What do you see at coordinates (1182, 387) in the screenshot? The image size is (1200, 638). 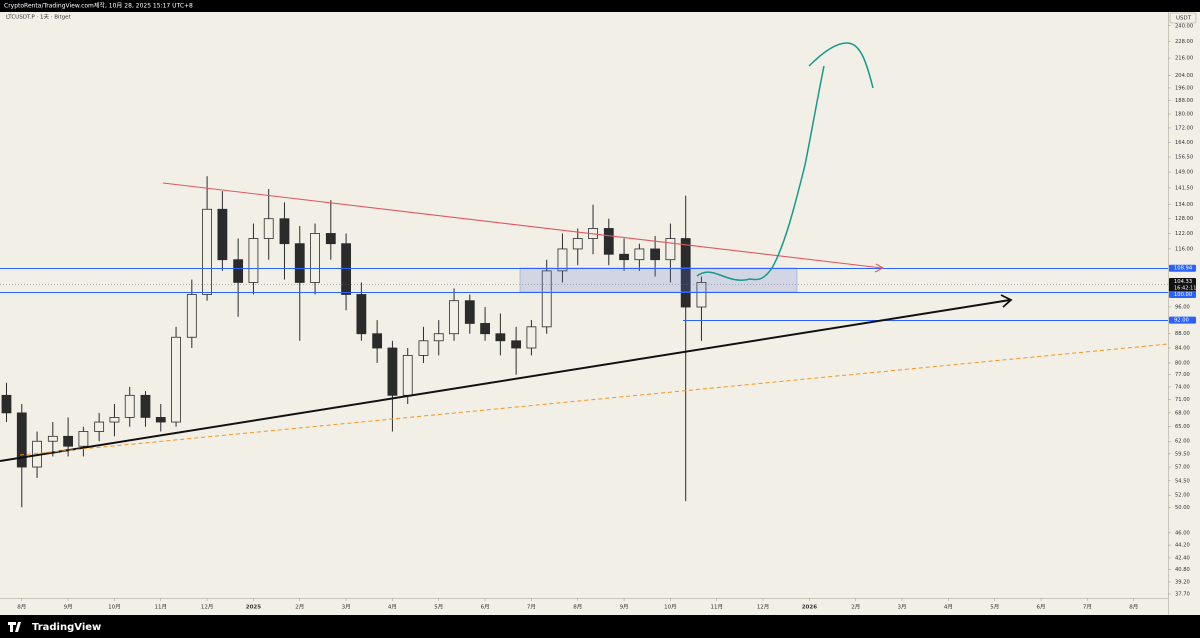 I see `y-tick-label: 74.00` at bounding box center [1182, 387].